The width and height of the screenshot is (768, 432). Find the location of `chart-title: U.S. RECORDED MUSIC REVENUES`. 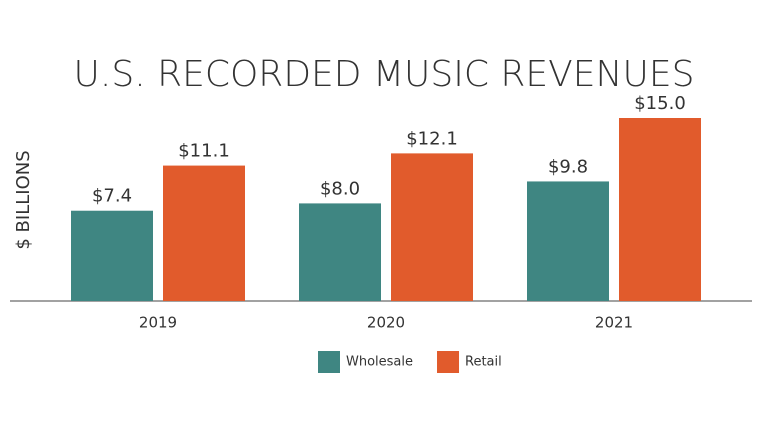

chart-title: U.S. RECORDED MUSIC REVENUES is located at coordinates (384, 74).